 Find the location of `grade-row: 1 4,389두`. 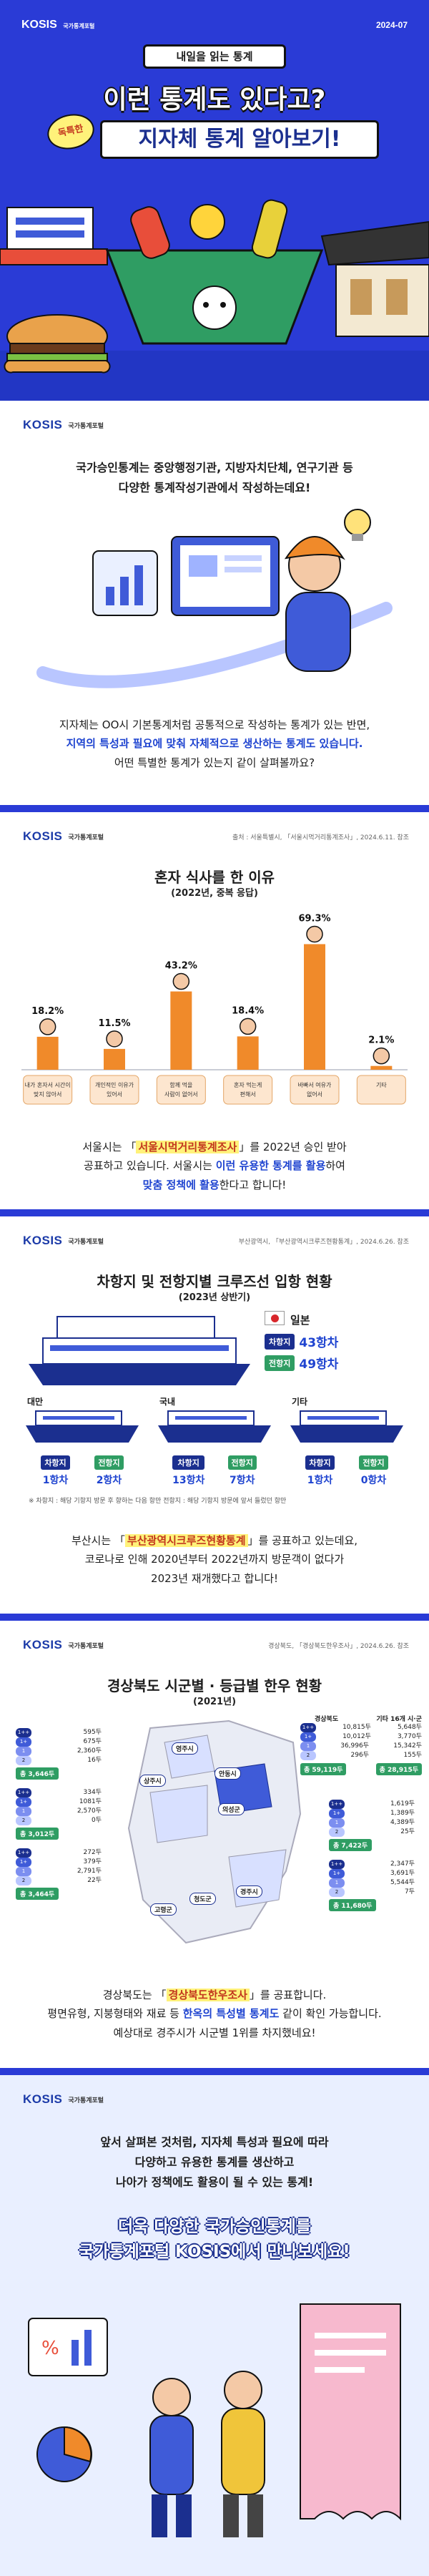

grade-row: 1 4,389두 is located at coordinates (372, 1823).